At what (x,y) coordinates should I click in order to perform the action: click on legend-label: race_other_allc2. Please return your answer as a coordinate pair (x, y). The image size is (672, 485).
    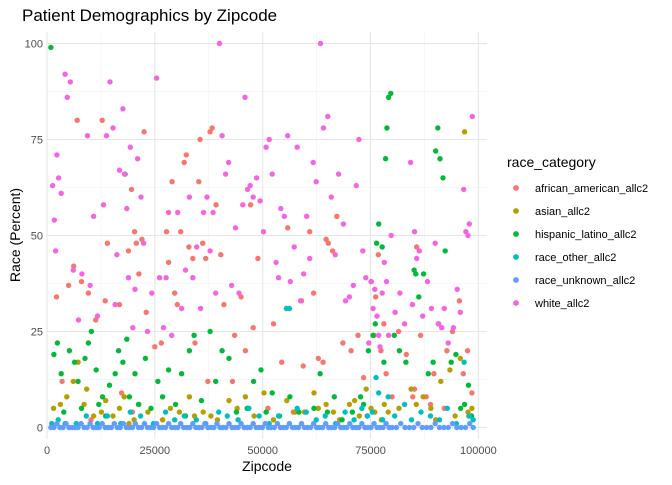
    Looking at the image, I should click on (575, 258).